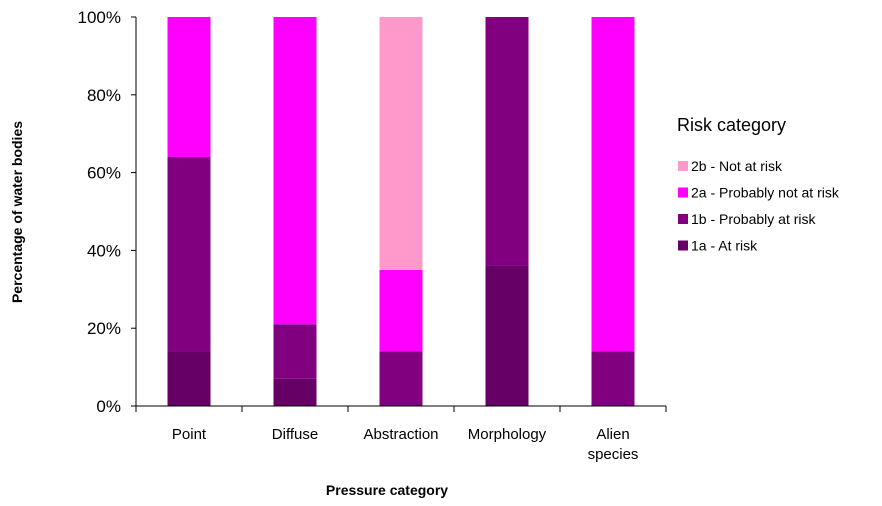 Image resolution: width=882 pixels, height=506 pixels. Describe the element at coordinates (104, 250) in the screenshot. I see `y-tick-label: 40%` at that location.